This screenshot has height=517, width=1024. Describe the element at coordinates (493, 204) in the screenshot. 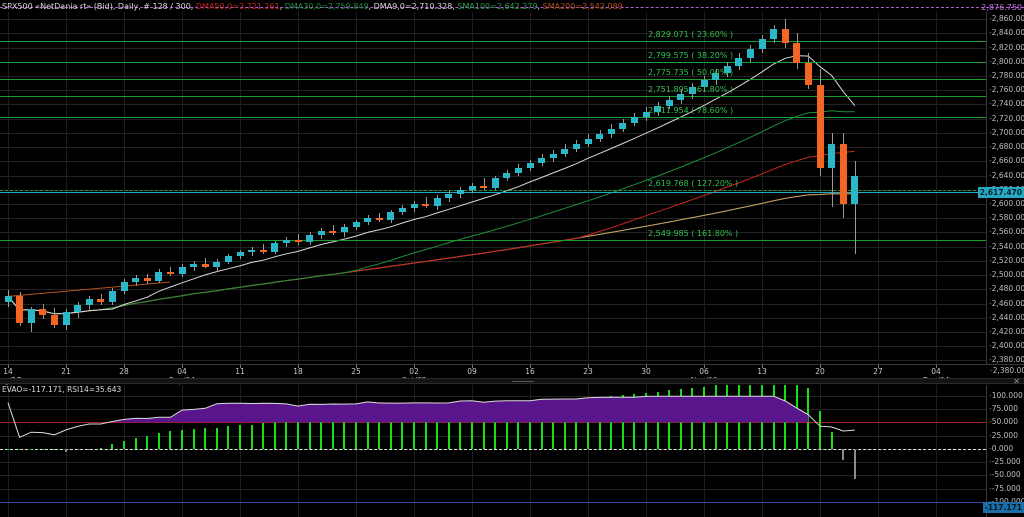

I see `price-gridline` at that location.